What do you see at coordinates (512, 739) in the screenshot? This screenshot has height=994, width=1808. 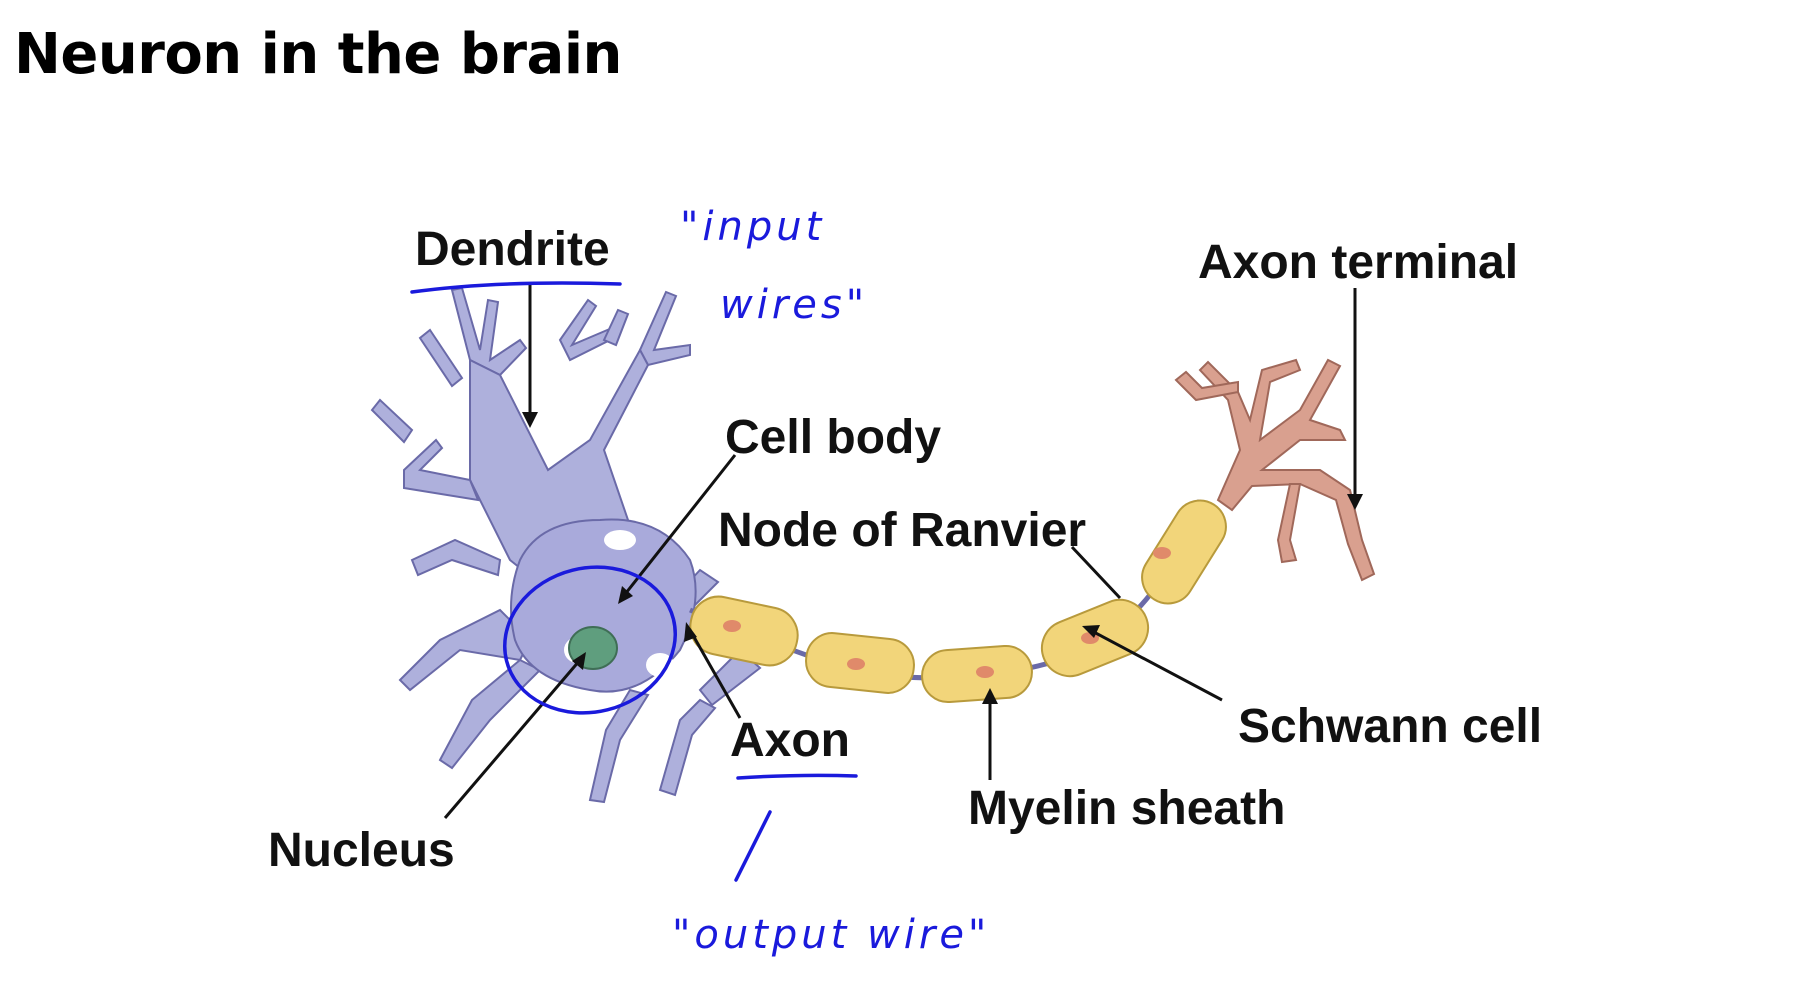 I see `nucleus-leader` at bounding box center [512, 739].